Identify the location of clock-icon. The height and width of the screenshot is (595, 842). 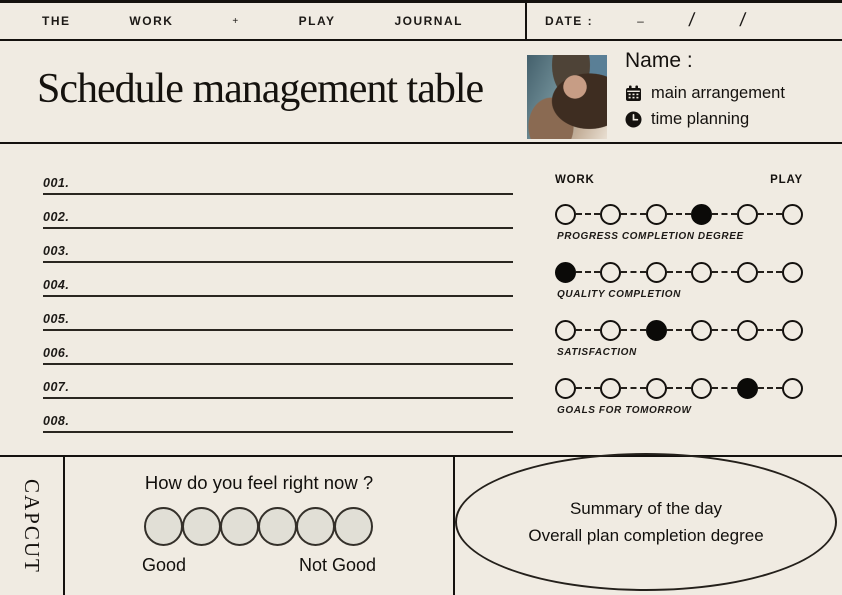
(633, 119).